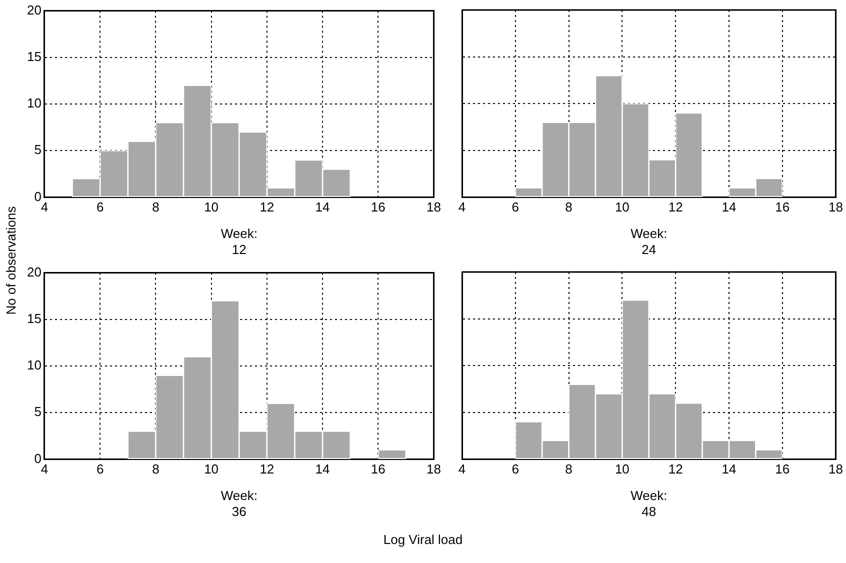 This screenshot has width=846, height=563. What do you see at coordinates (11, 260) in the screenshot?
I see `y-axis-title: No of observations` at bounding box center [11, 260].